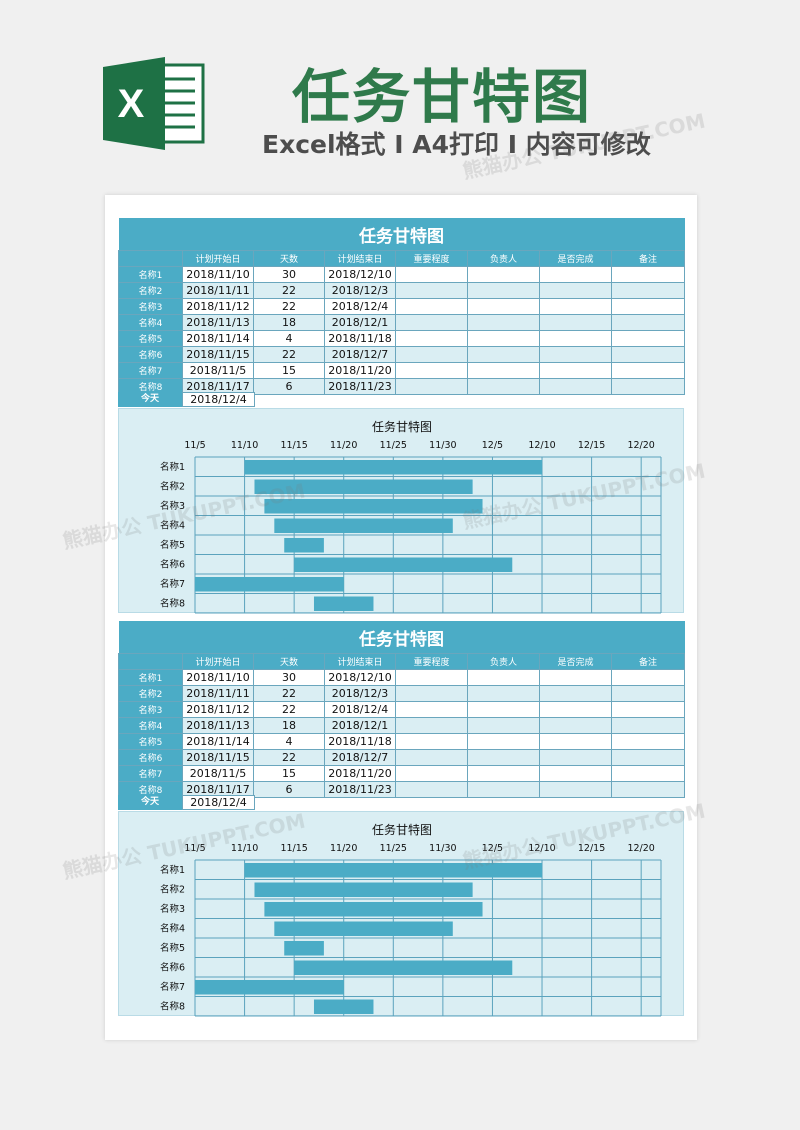 The height and width of the screenshot is (1130, 800). I want to click on cell-start: 2018/11/12, so click(218, 709).